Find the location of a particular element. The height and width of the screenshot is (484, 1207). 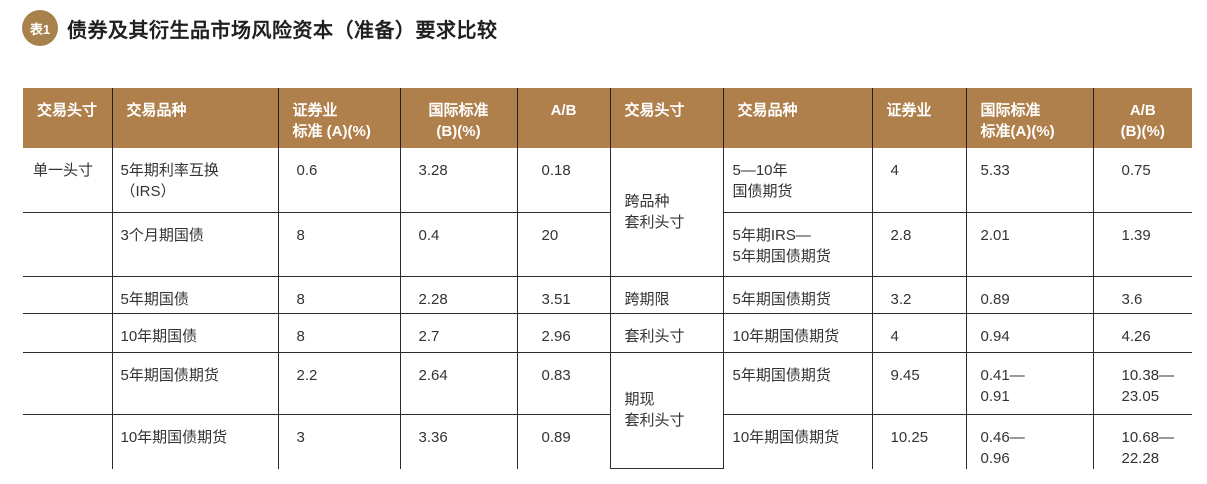

table-cell: 2.8 is located at coordinates (919, 244).